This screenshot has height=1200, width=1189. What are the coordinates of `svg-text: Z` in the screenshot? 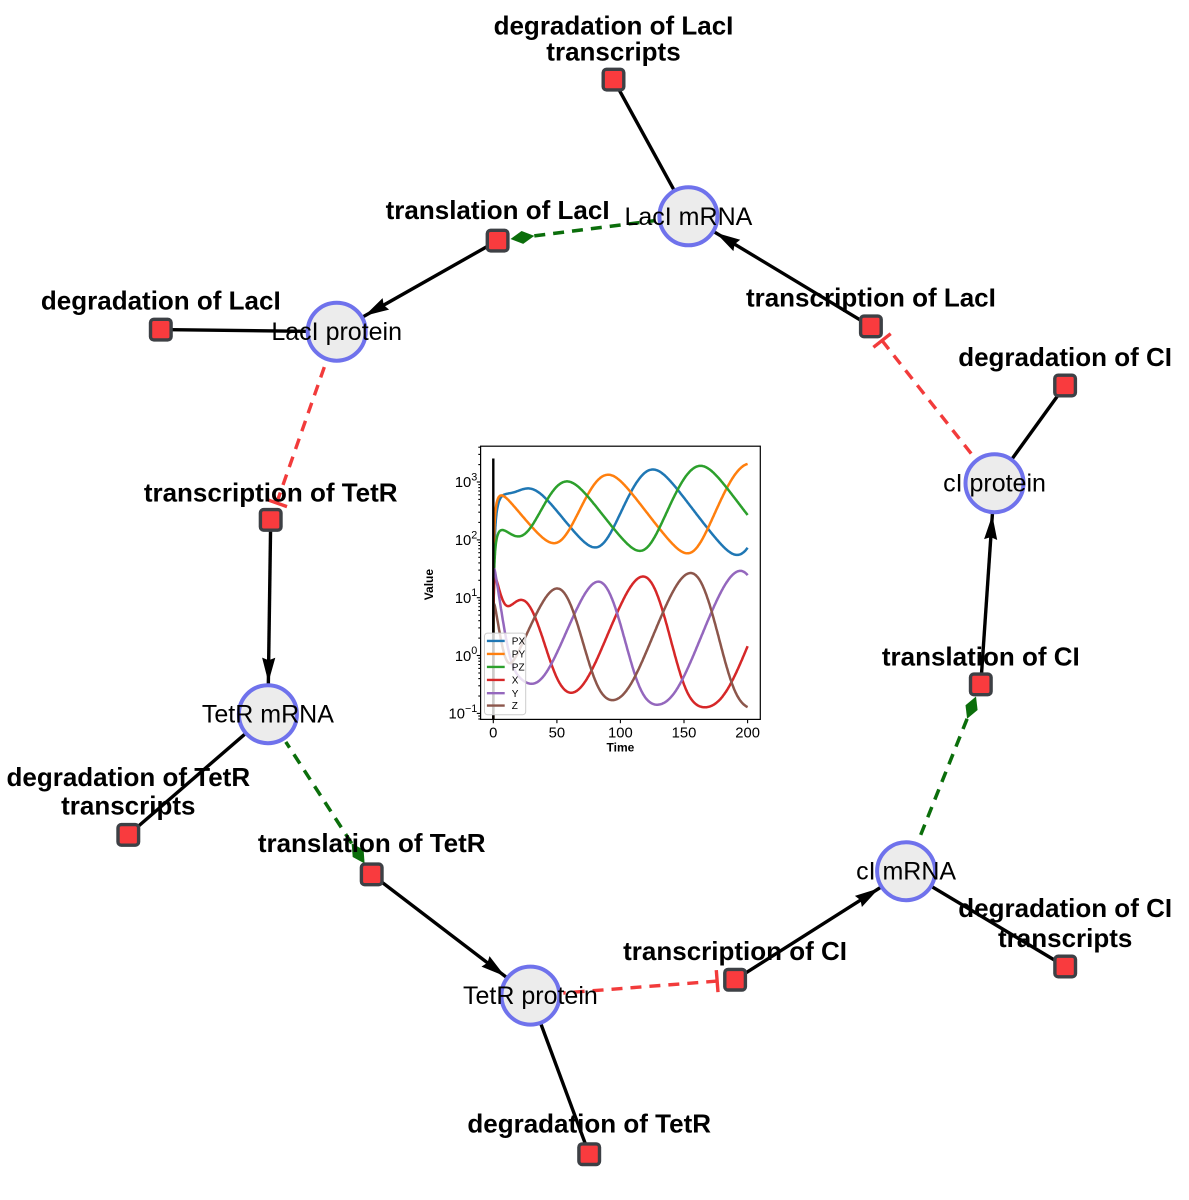 It's located at (515, 706).